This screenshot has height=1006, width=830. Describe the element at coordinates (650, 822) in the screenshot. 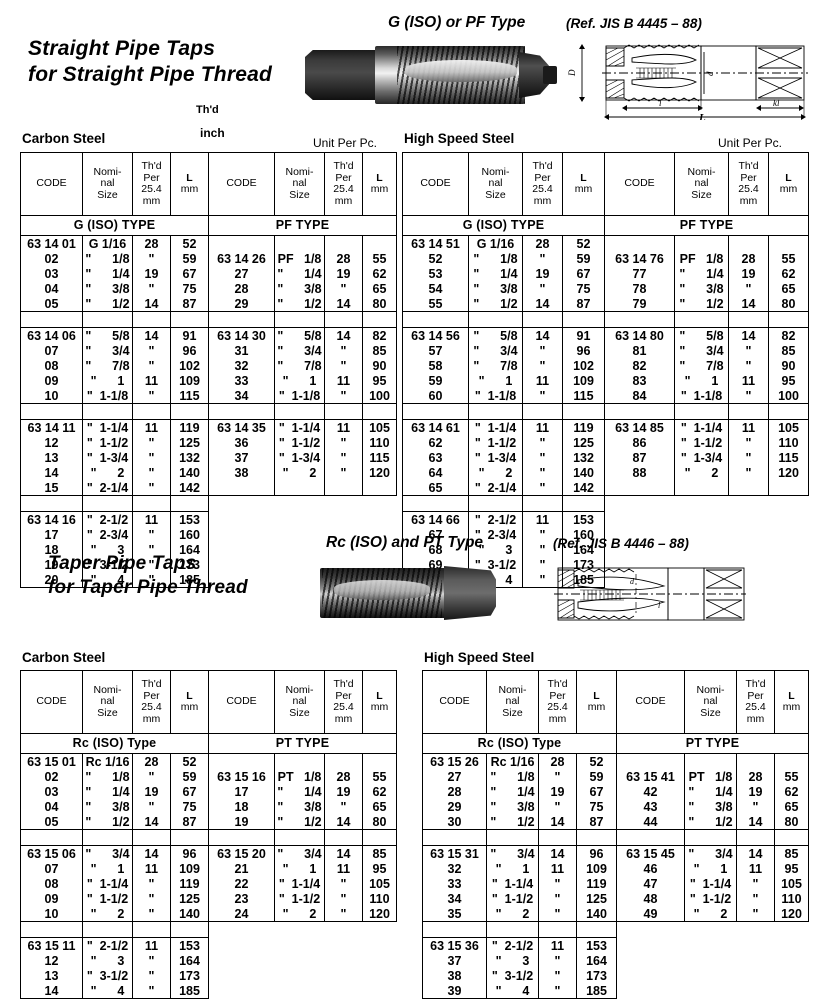

I see `cell-code-right: 44` at that location.